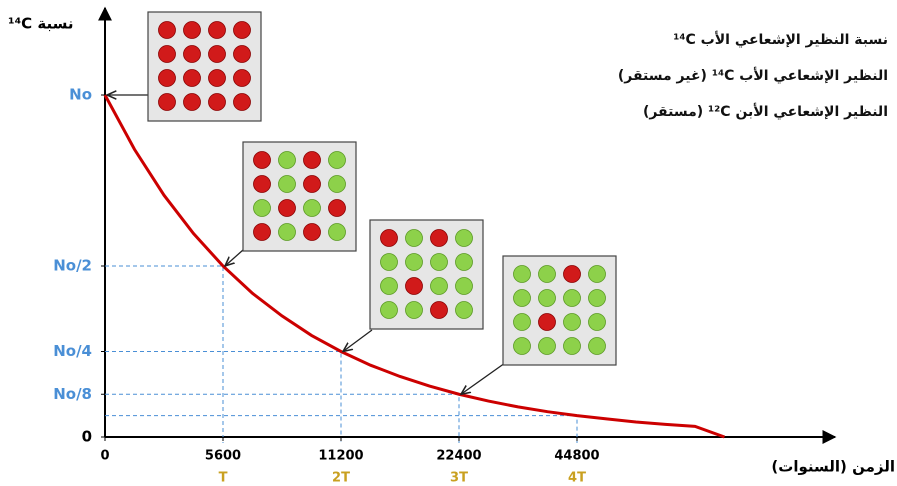 The width and height of the screenshot is (897, 486). What do you see at coordinates (765, 111) in the screenshot?
I see `legend-text: النظير الإشعاعي الأبن ¹²C (مستقر)` at bounding box center [765, 111].